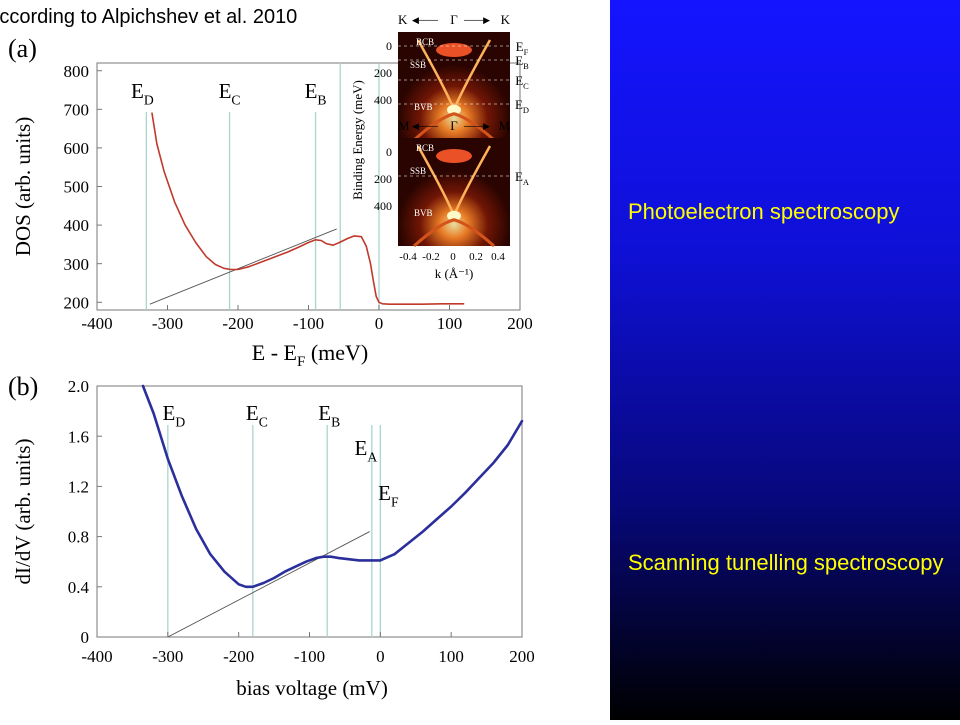 This screenshot has height=725, width=960. I want to click on panel-a-x-tick-label: 0, so click(379, 323).